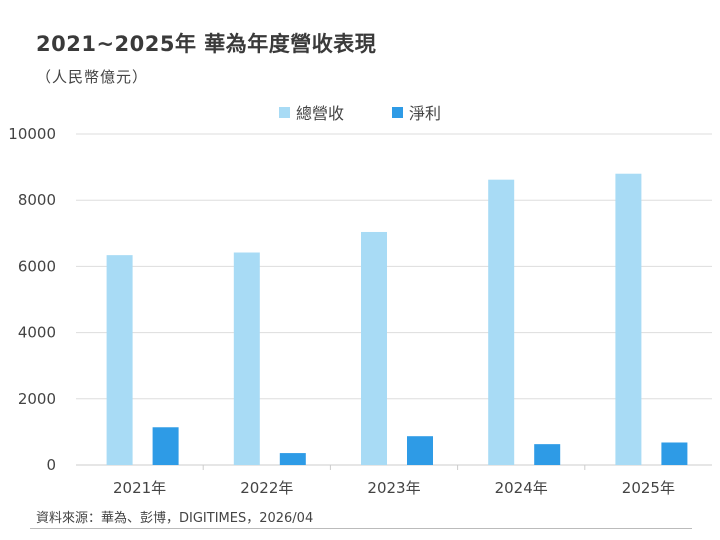  I want to click on y-tick-label: 8000, so click(37, 200).